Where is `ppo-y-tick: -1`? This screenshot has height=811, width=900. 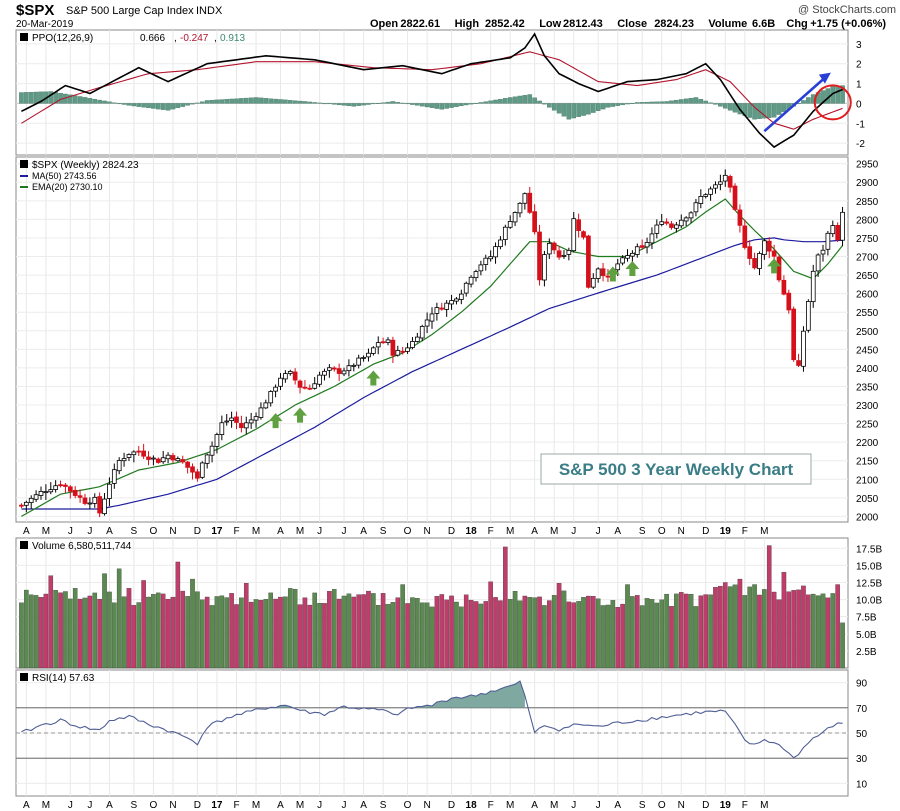 ppo-y-tick: -1 is located at coordinates (860, 124).